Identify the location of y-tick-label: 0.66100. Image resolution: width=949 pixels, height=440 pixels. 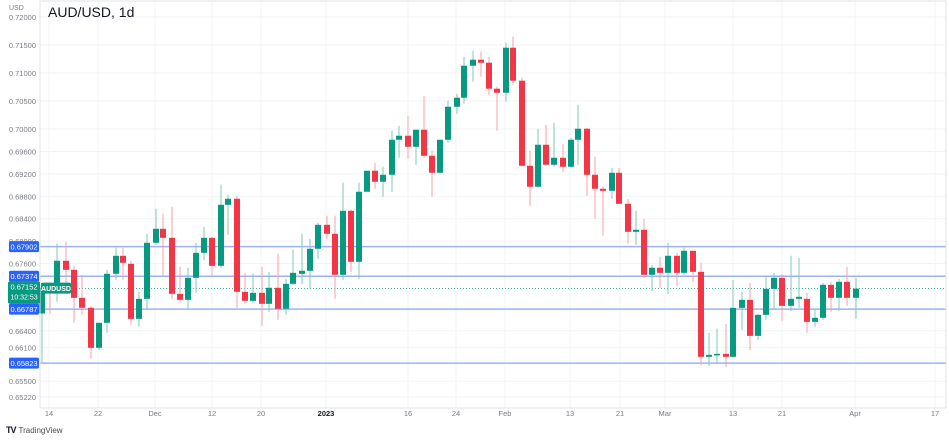
(22, 348).